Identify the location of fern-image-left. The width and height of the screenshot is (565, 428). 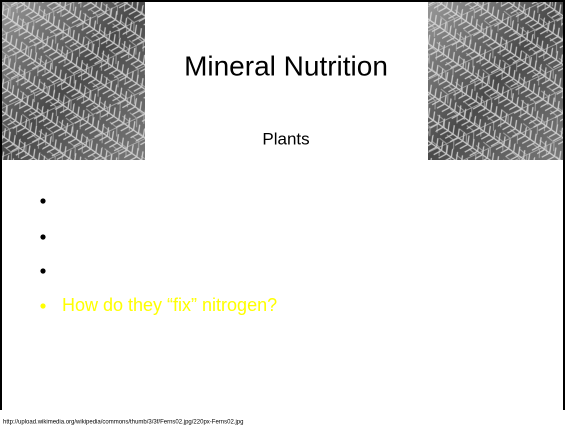
(72, 80).